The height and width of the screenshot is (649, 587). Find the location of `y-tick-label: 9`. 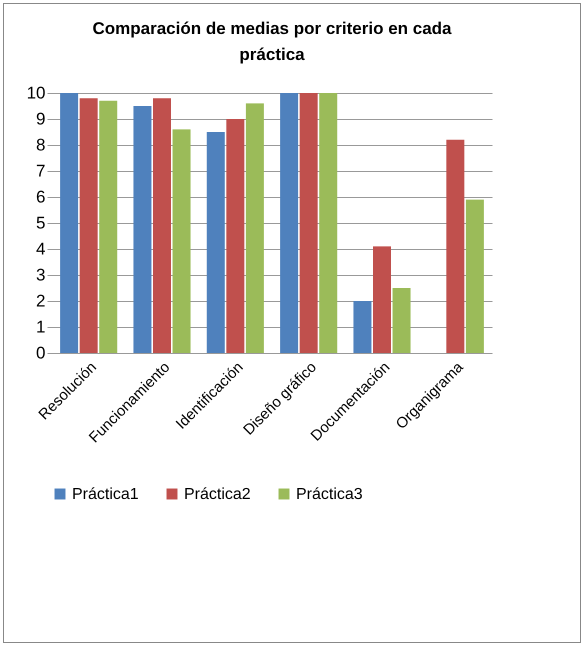

y-tick-label: 9 is located at coordinates (41, 119).